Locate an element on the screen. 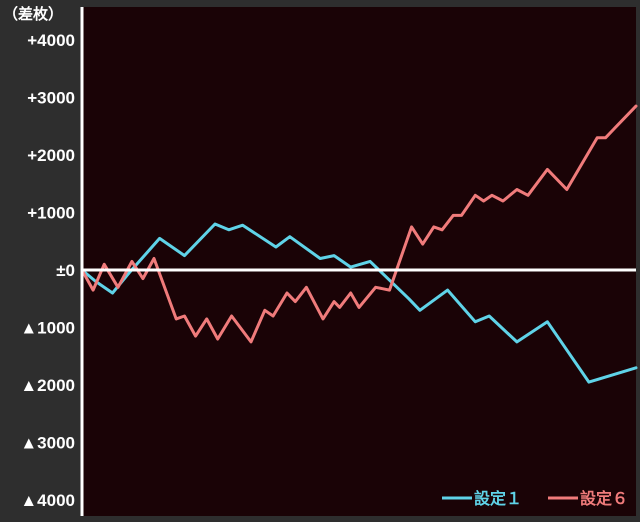  y-tick-label: +1000 is located at coordinates (51, 213).